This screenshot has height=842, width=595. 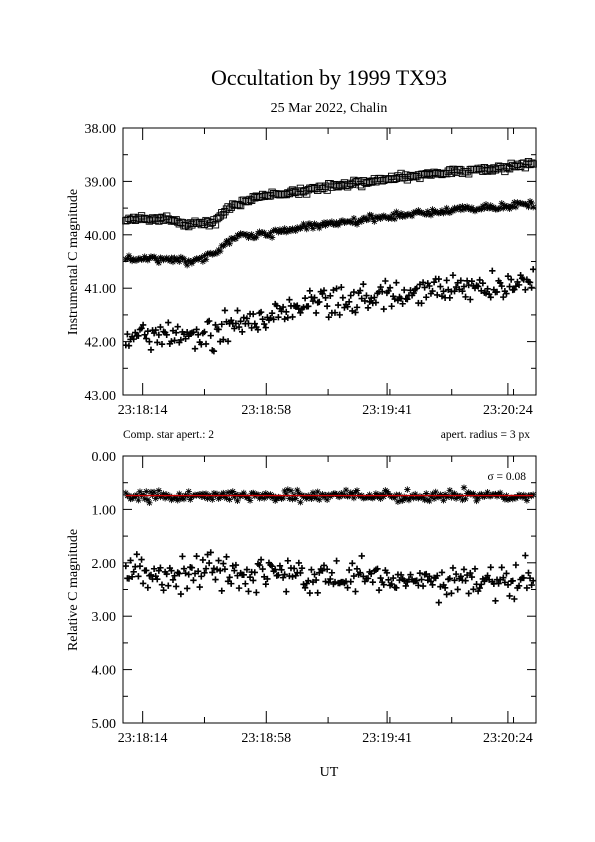 What do you see at coordinates (329, 545) in the screenshot?
I see `bottom-plot-points` at bounding box center [329, 545].